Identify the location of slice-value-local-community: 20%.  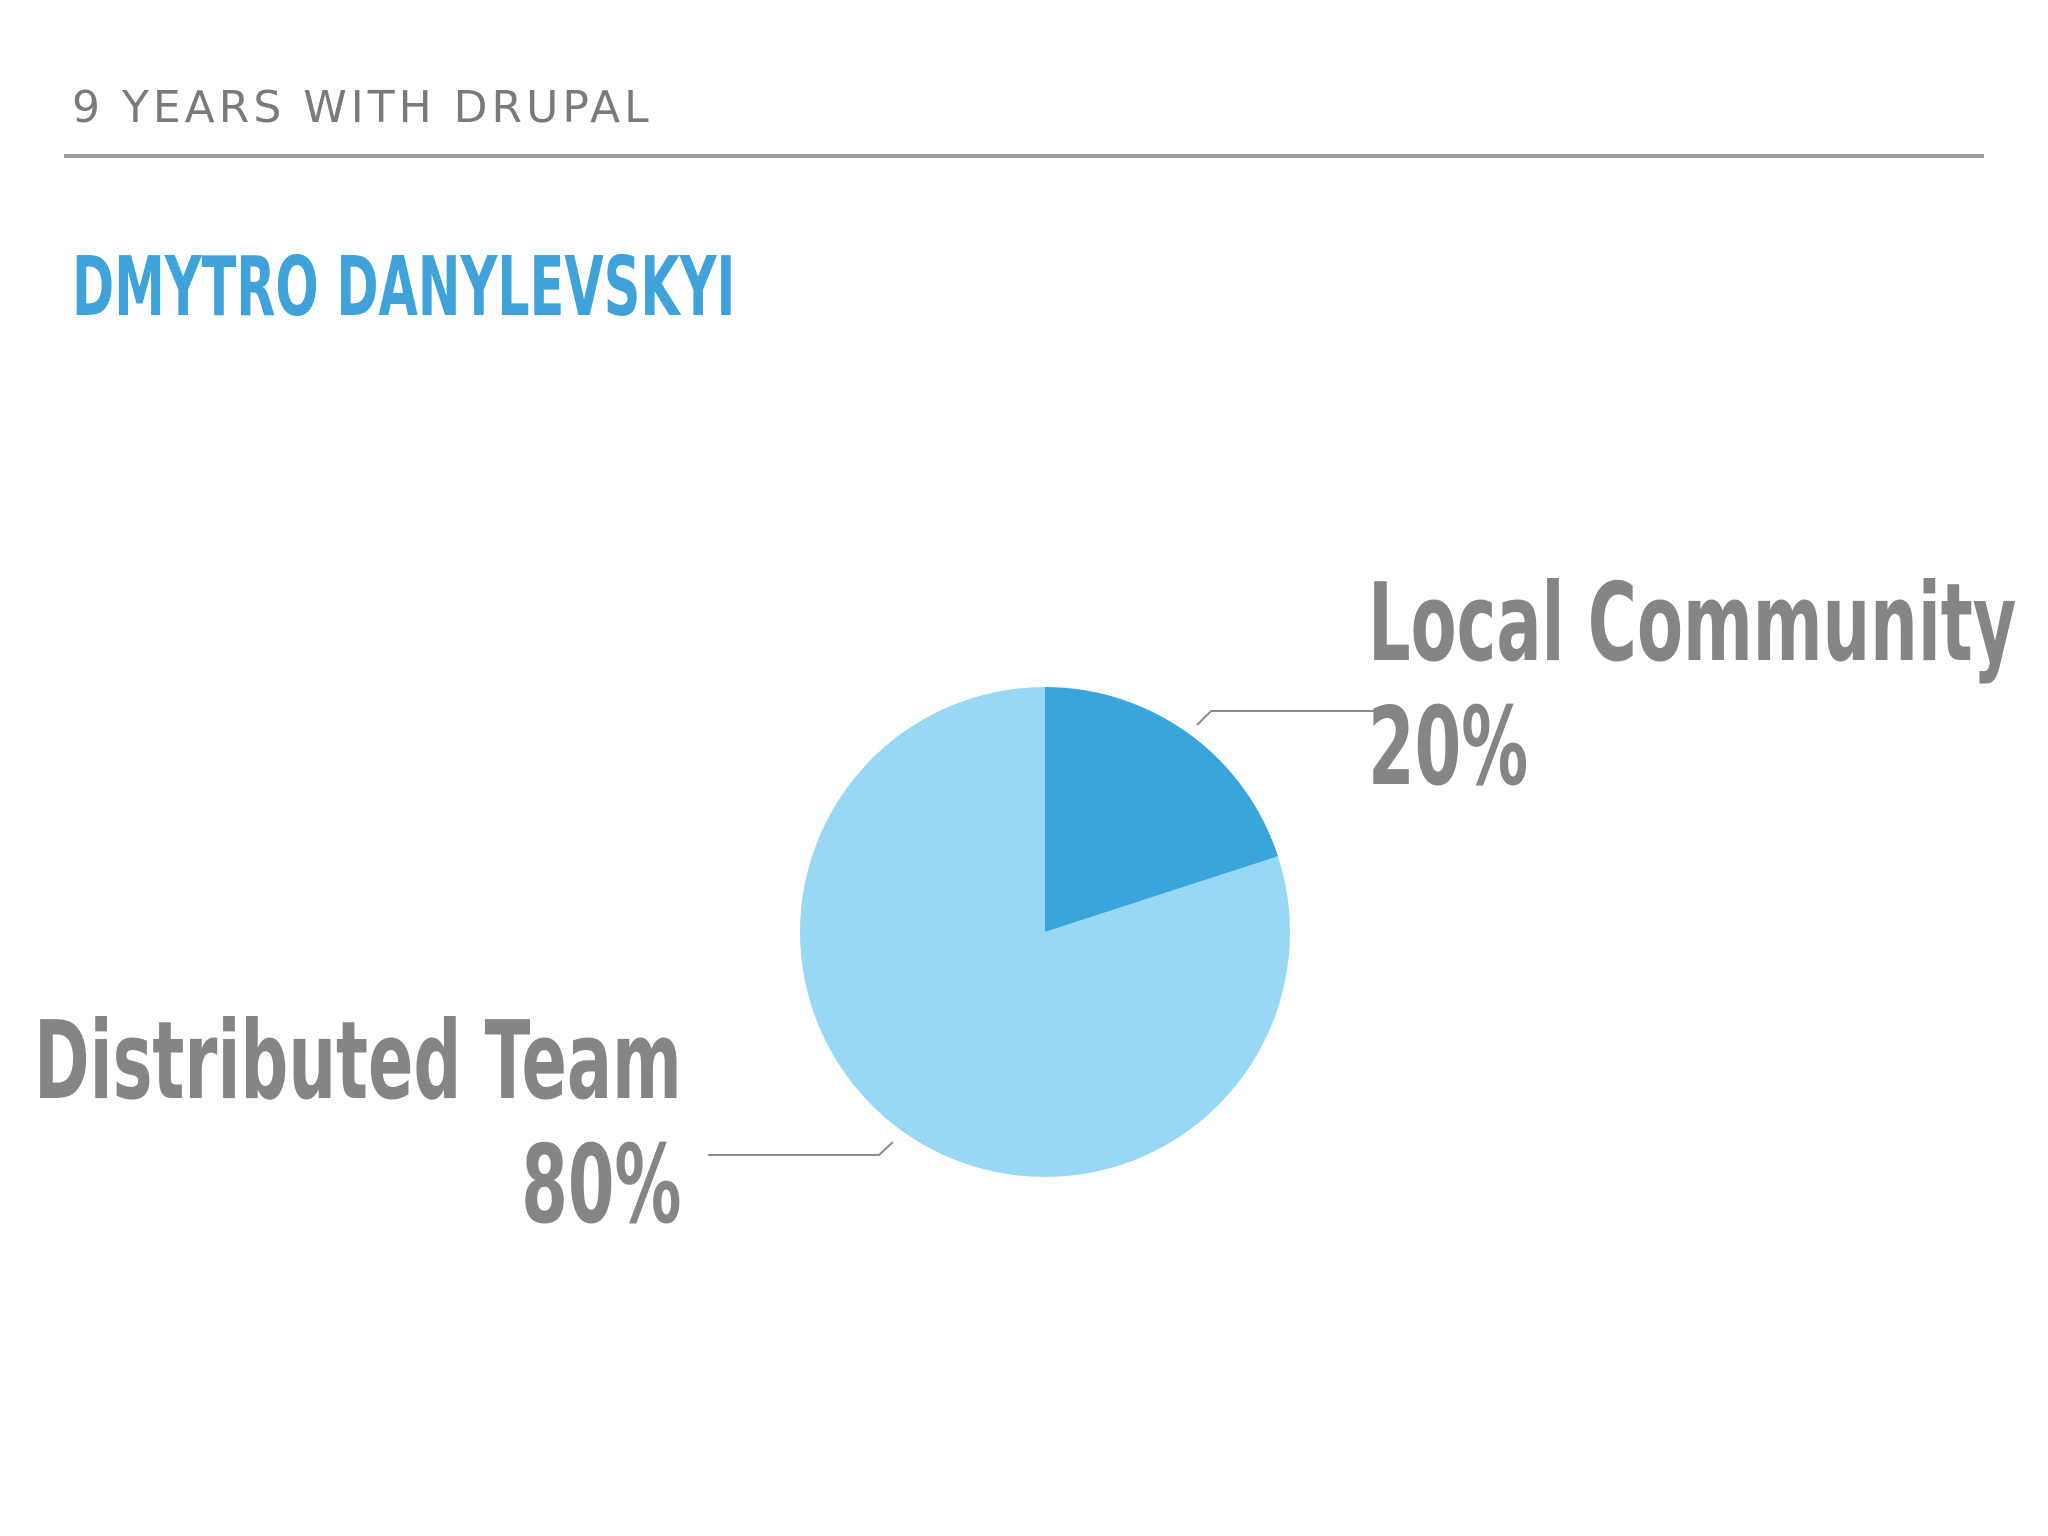
(1448, 747).